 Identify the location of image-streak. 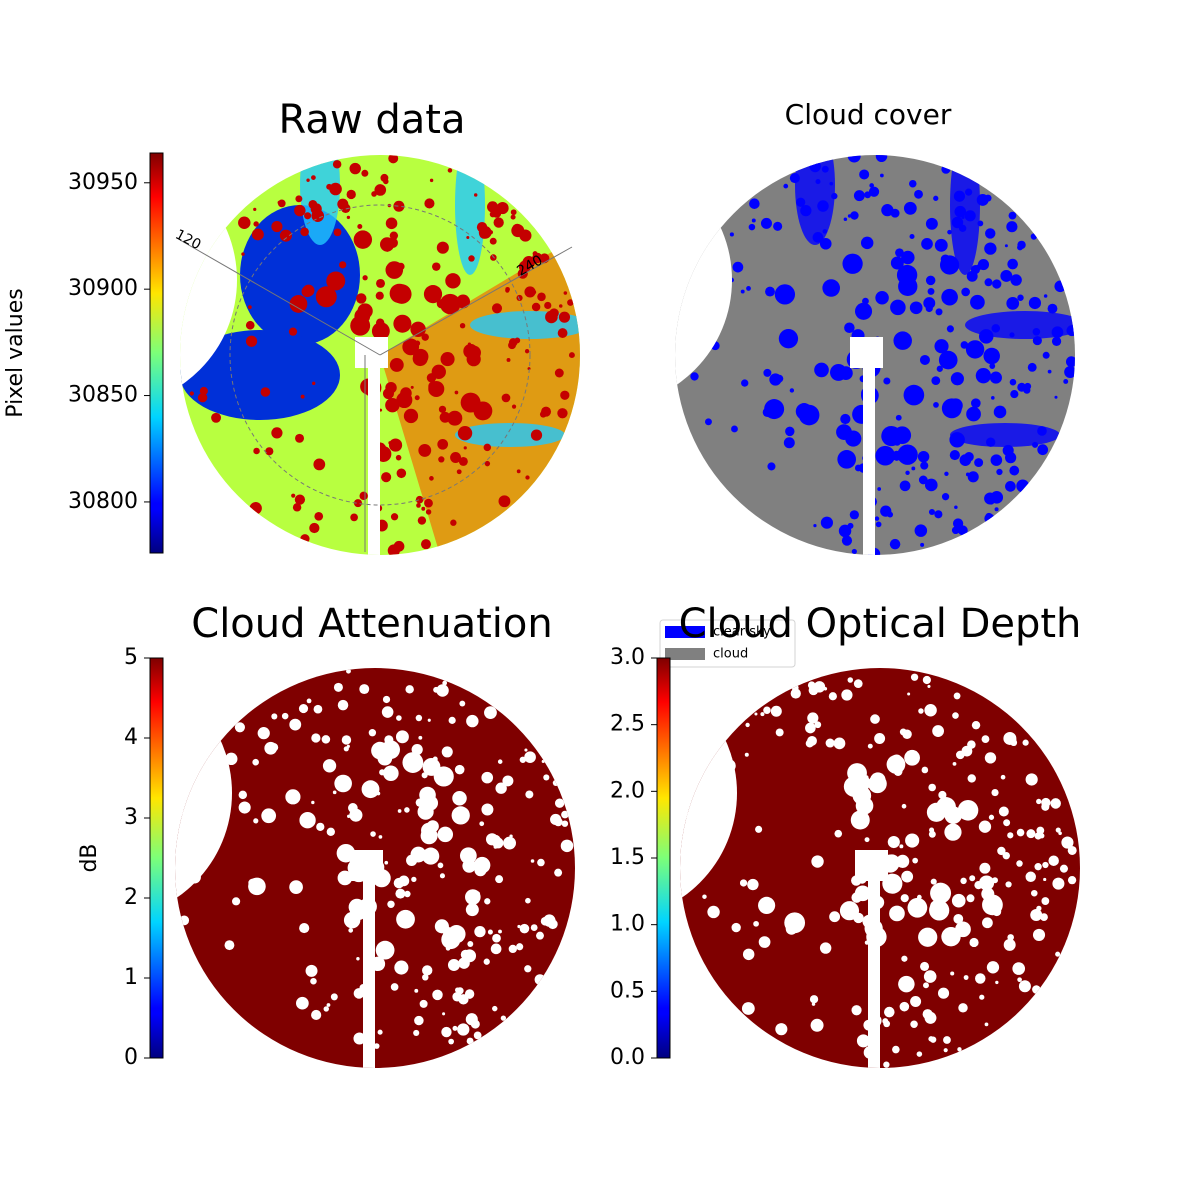
(525, 325).